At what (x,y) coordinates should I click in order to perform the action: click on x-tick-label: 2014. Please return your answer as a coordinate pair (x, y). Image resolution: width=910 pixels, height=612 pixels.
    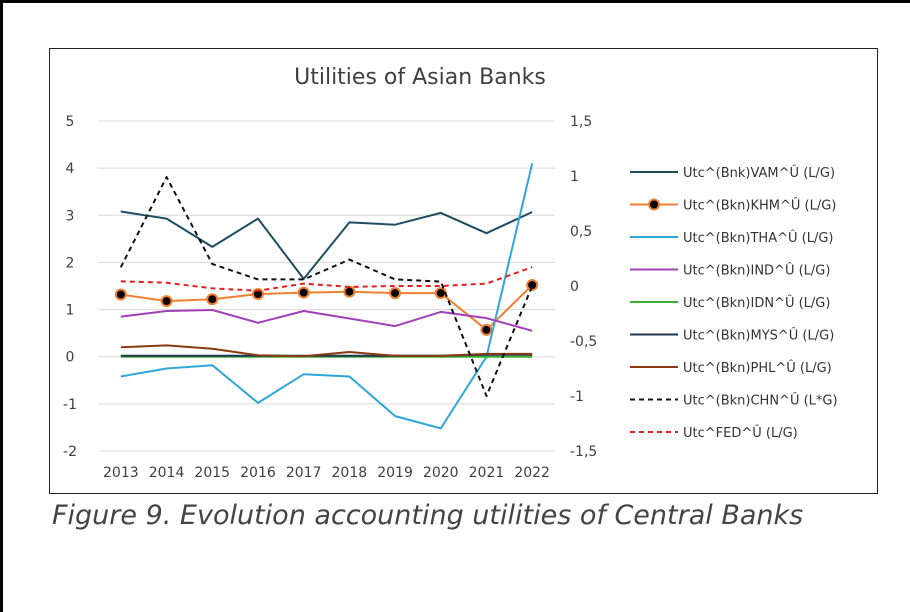
    Looking at the image, I should click on (167, 473).